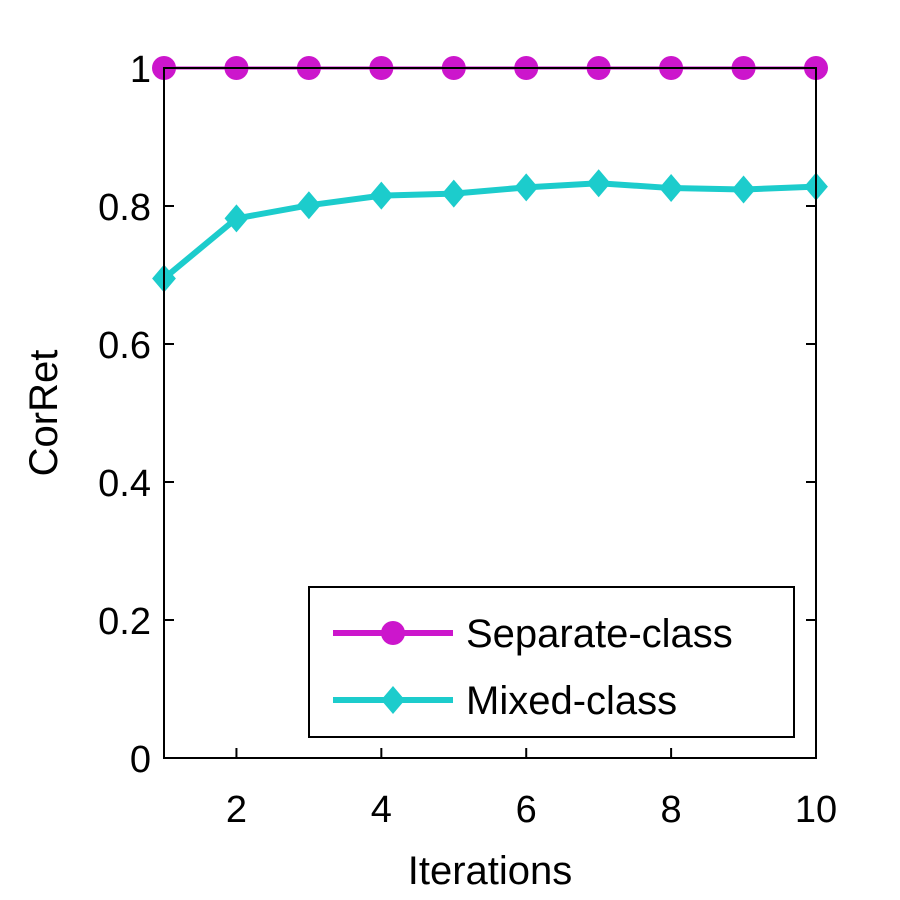  What do you see at coordinates (671, 810) in the screenshot?
I see `x-tick-label: 8` at bounding box center [671, 810].